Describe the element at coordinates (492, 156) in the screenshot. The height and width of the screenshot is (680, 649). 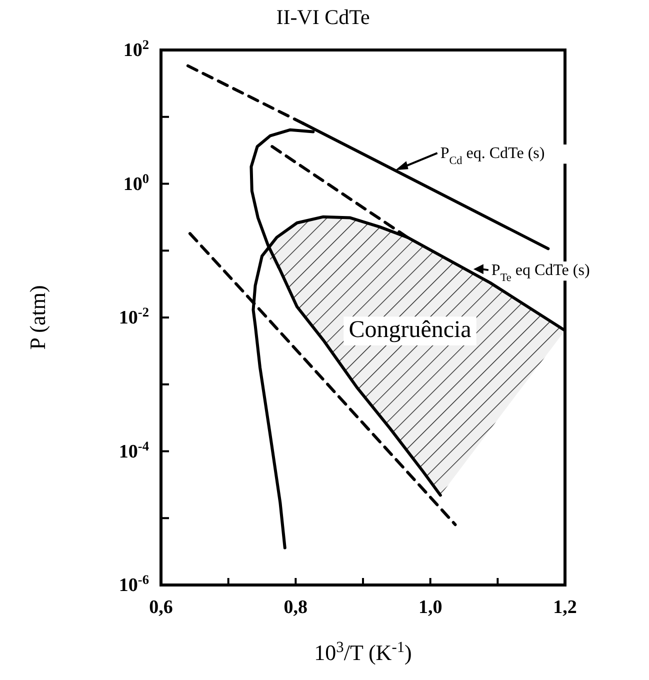
I see `annotation: P$_{Cd}$ eq. CdTe (s)` at that location.